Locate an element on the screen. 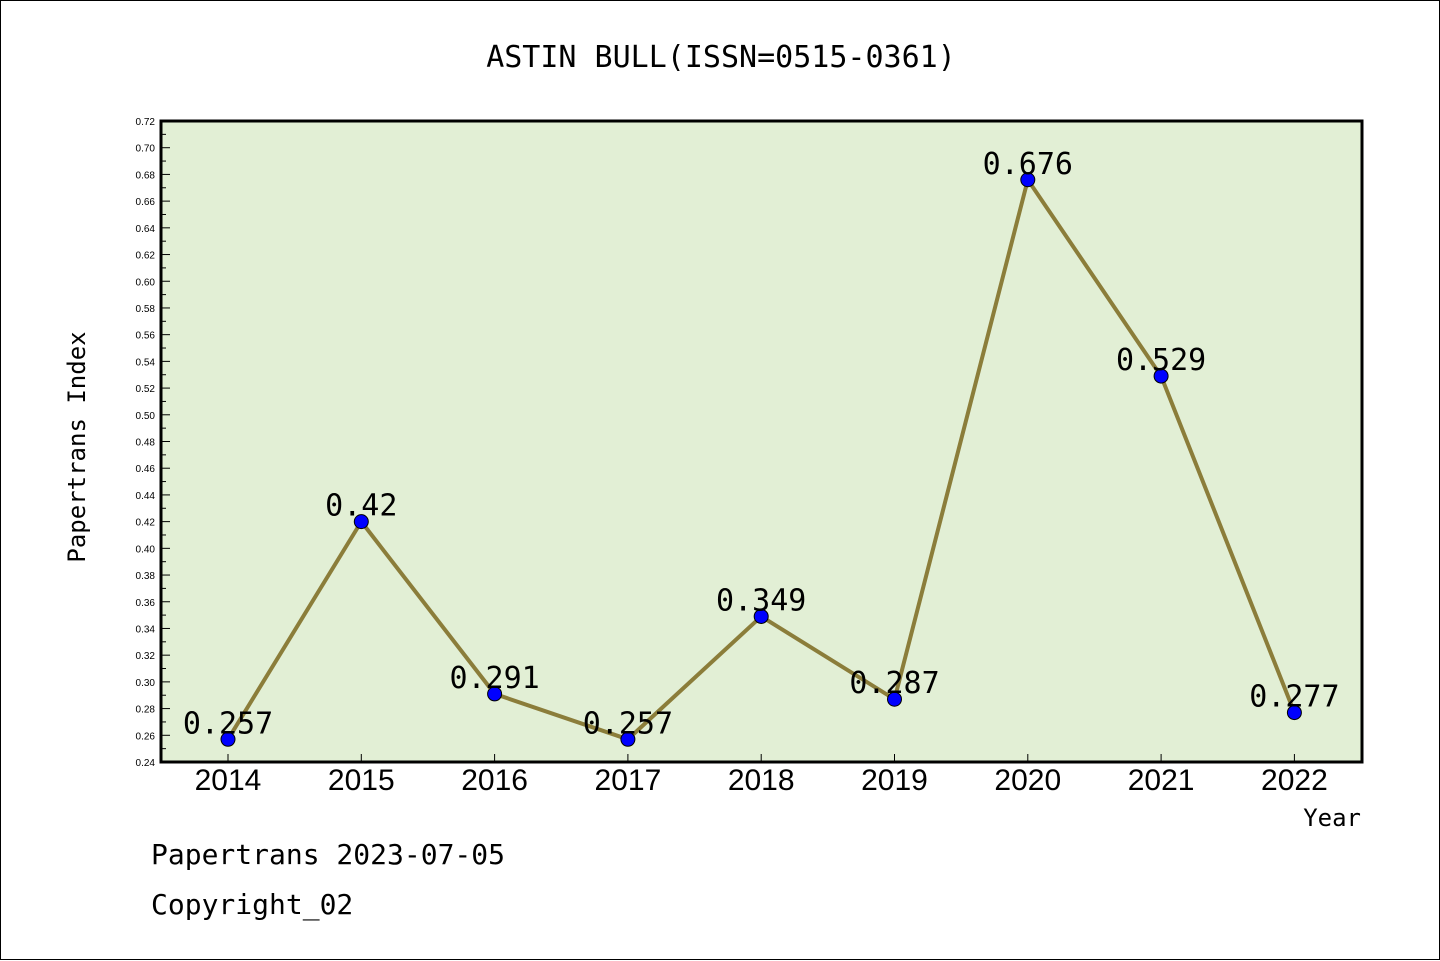  x-tick-label: 2022 is located at coordinates (1294, 780).